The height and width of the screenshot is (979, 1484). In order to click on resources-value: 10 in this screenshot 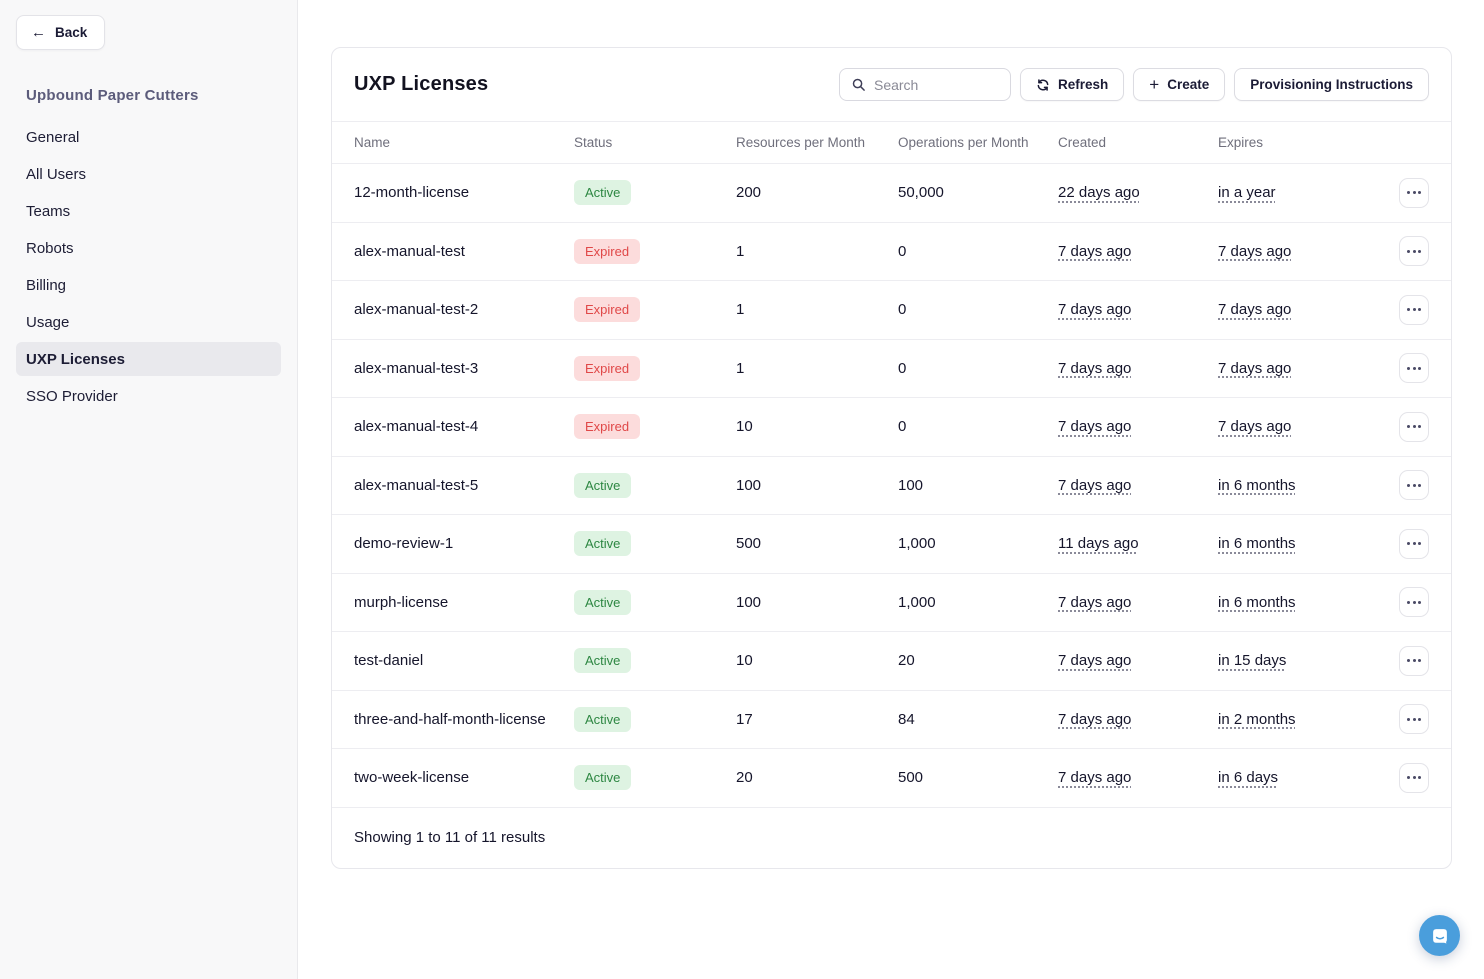, I will do `click(744, 661)`.